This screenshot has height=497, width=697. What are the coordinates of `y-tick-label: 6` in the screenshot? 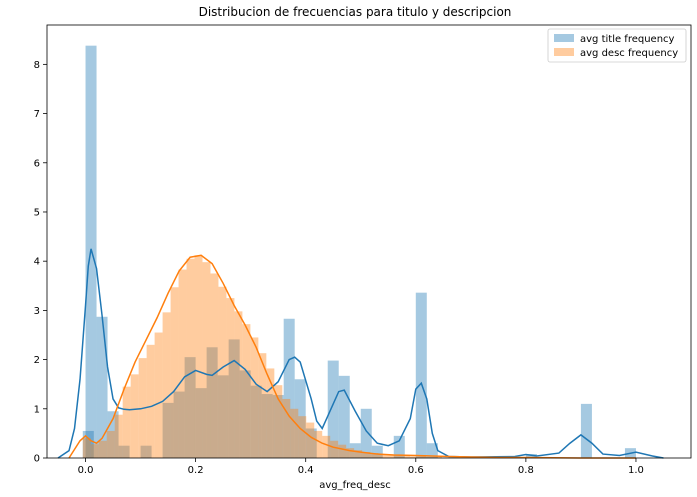 It's located at (37, 163).